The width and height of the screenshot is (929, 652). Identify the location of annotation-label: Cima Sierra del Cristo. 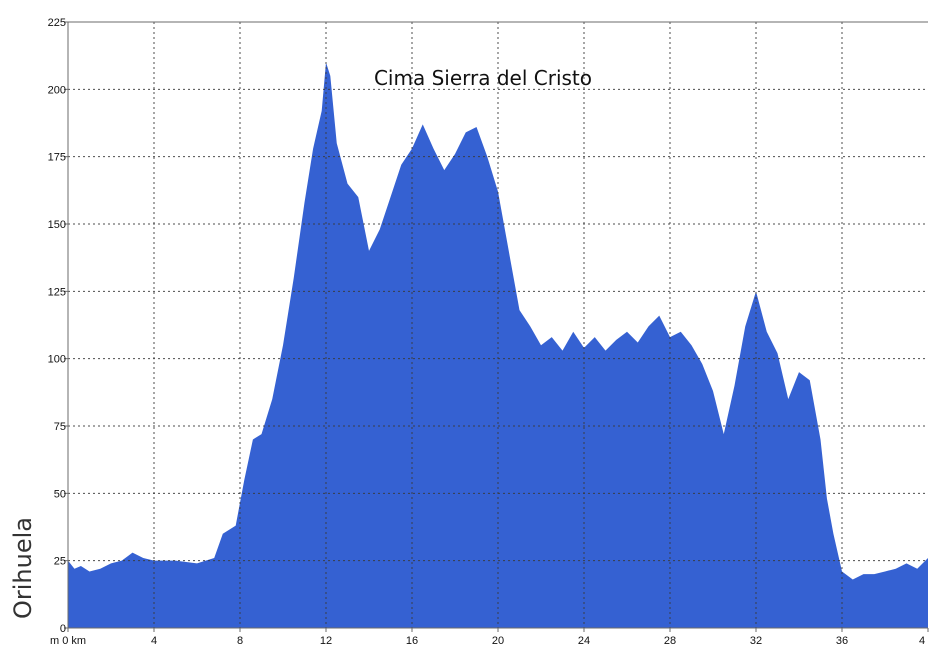
(483, 78).